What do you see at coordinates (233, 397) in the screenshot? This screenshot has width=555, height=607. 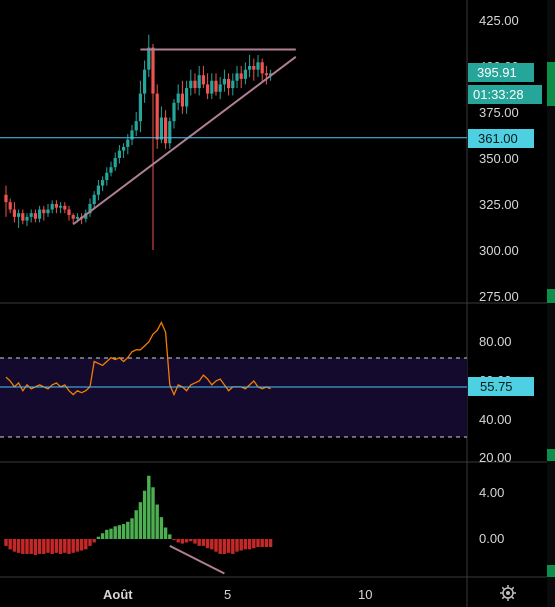 I see `rsi-band` at bounding box center [233, 397].